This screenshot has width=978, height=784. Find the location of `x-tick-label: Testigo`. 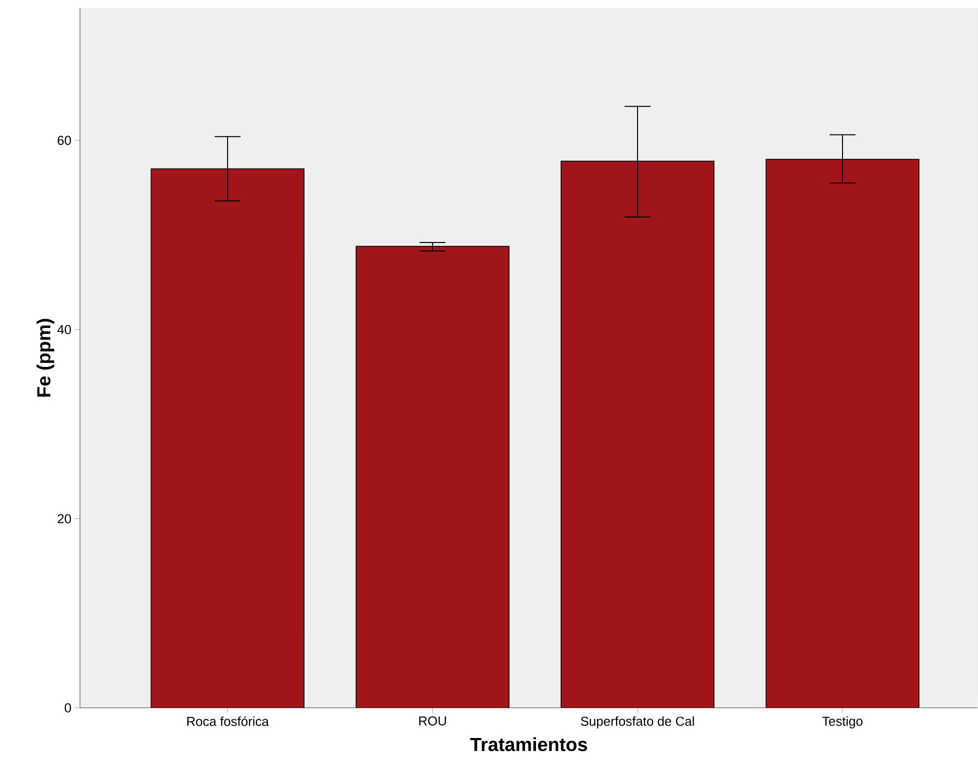

x-tick-label: Testigo is located at coordinates (842, 722).